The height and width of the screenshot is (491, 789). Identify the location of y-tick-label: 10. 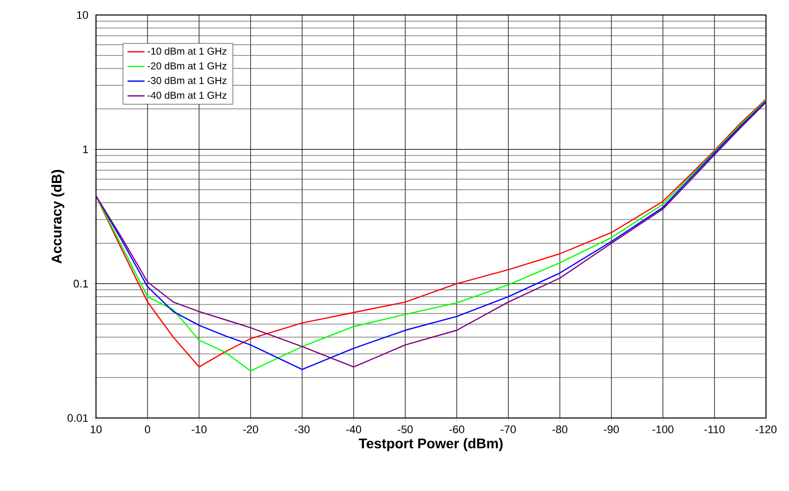
(82, 15).